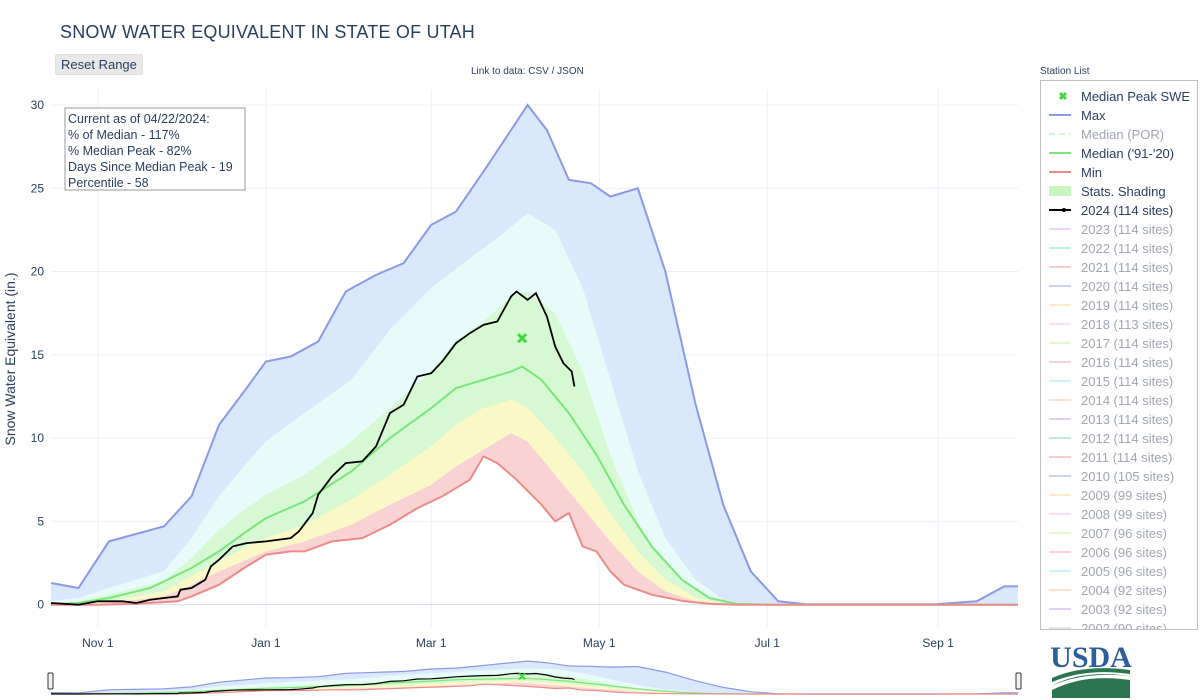 This screenshot has height=700, width=1200. Describe the element at coordinates (50, 681) in the screenshot. I see `range-handle-left` at that location.